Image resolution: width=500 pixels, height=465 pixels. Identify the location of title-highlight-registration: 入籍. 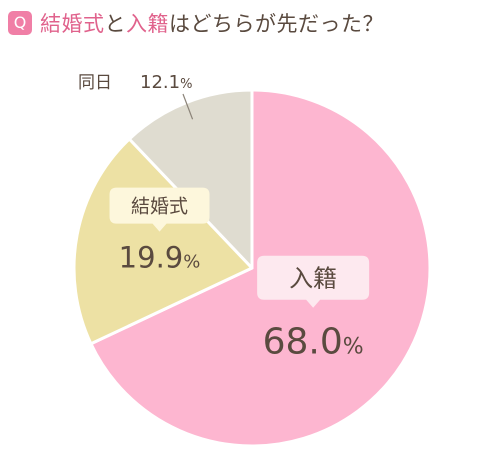
(147, 24).